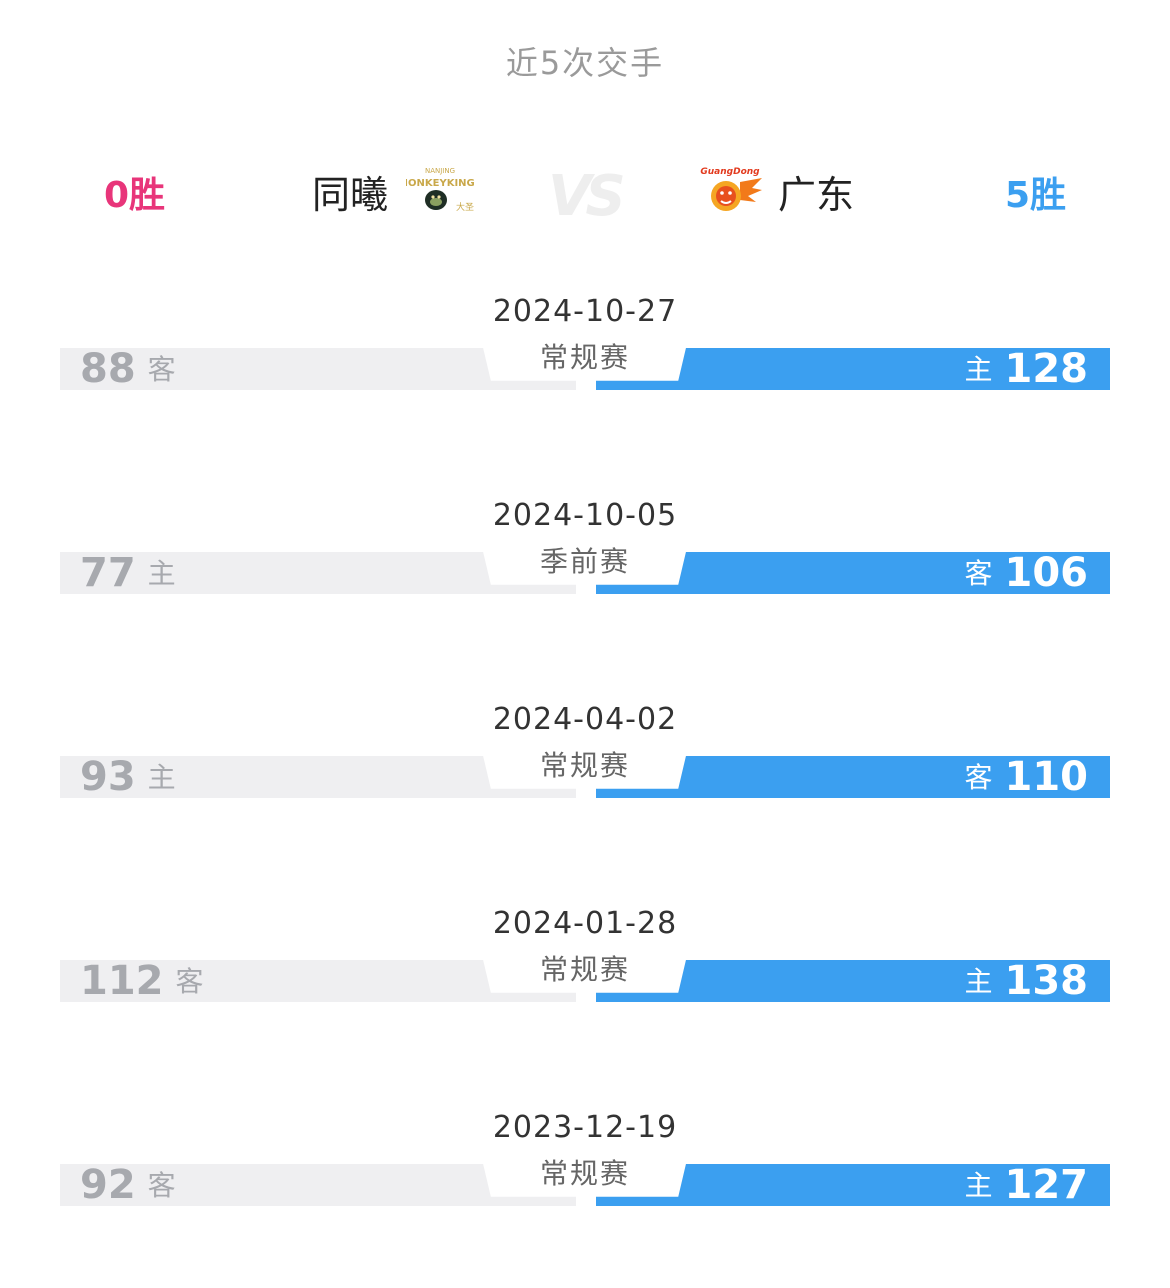 The width and height of the screenshot is (1170, 1288). I want to click on left-score: 88 客, so click(128, 369).